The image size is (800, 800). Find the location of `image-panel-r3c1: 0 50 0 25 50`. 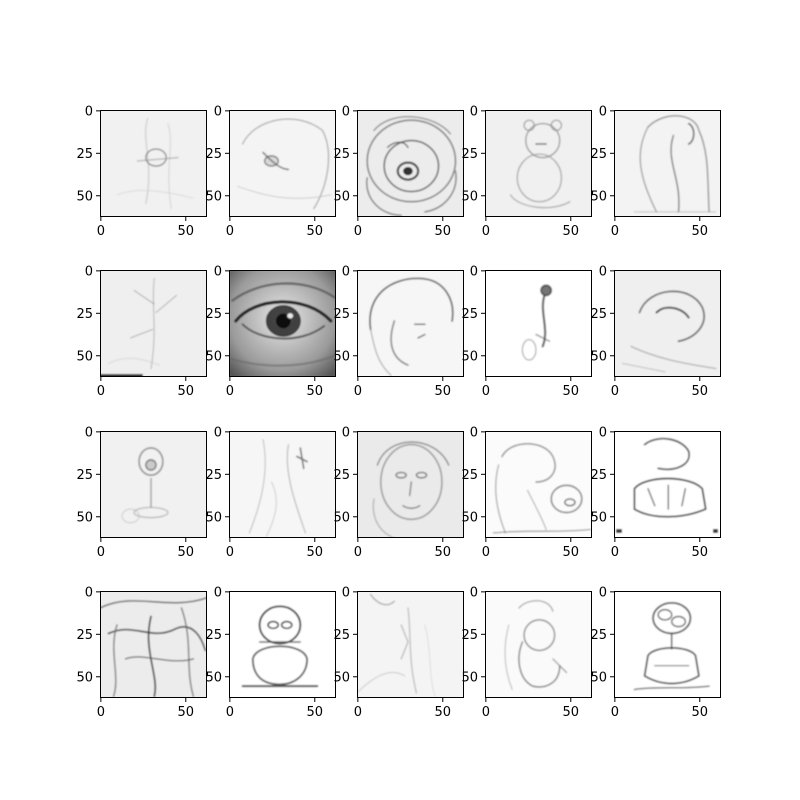

image-panel-r3c1: 0 50 0 25 50 is located at coordinates (141, 492).